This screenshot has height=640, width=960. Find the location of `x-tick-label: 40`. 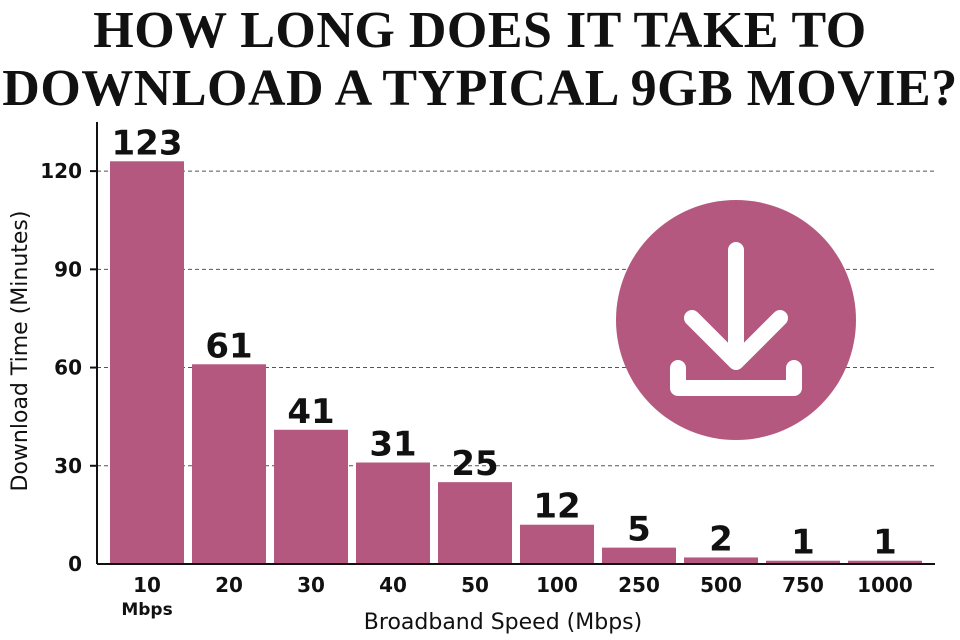

x-tick-label: 40 is located at coordinates (393, 585).